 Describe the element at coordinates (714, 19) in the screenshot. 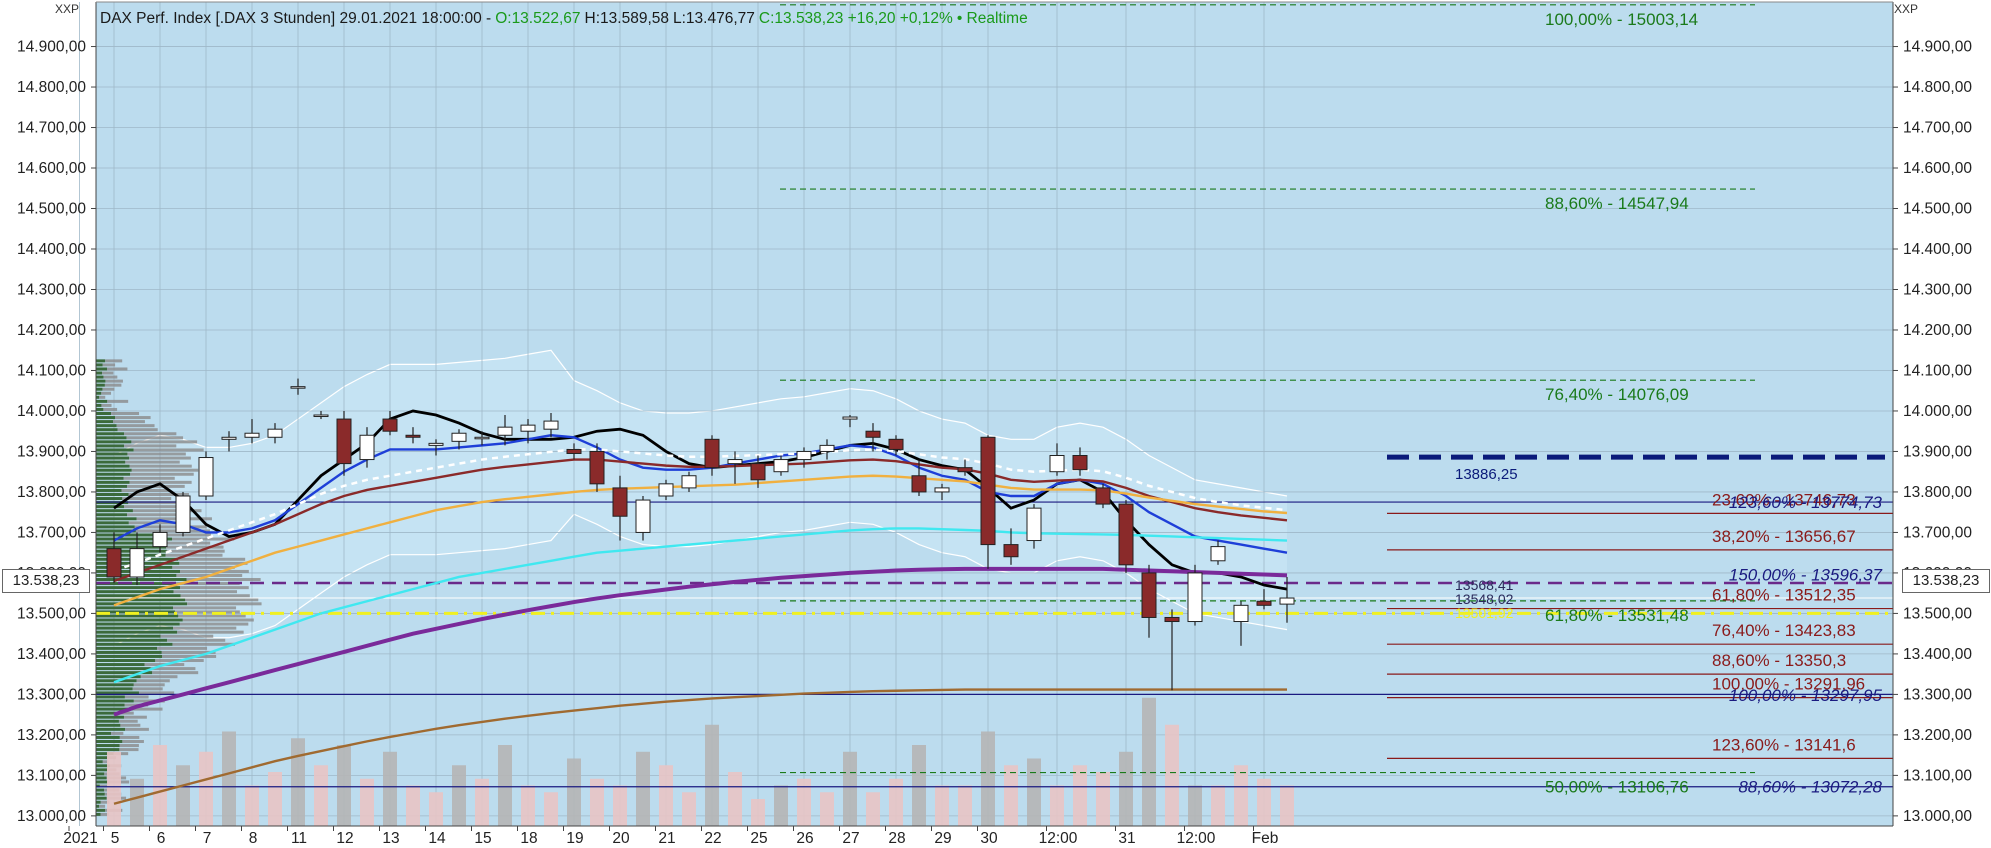

I see `title-low: L:13.476,77` at that location.